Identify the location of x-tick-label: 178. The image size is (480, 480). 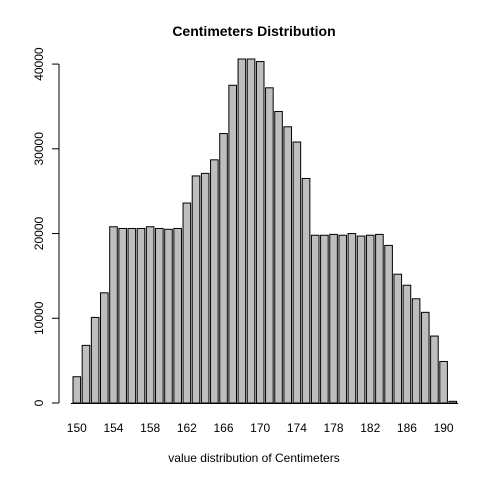
(334, 428).